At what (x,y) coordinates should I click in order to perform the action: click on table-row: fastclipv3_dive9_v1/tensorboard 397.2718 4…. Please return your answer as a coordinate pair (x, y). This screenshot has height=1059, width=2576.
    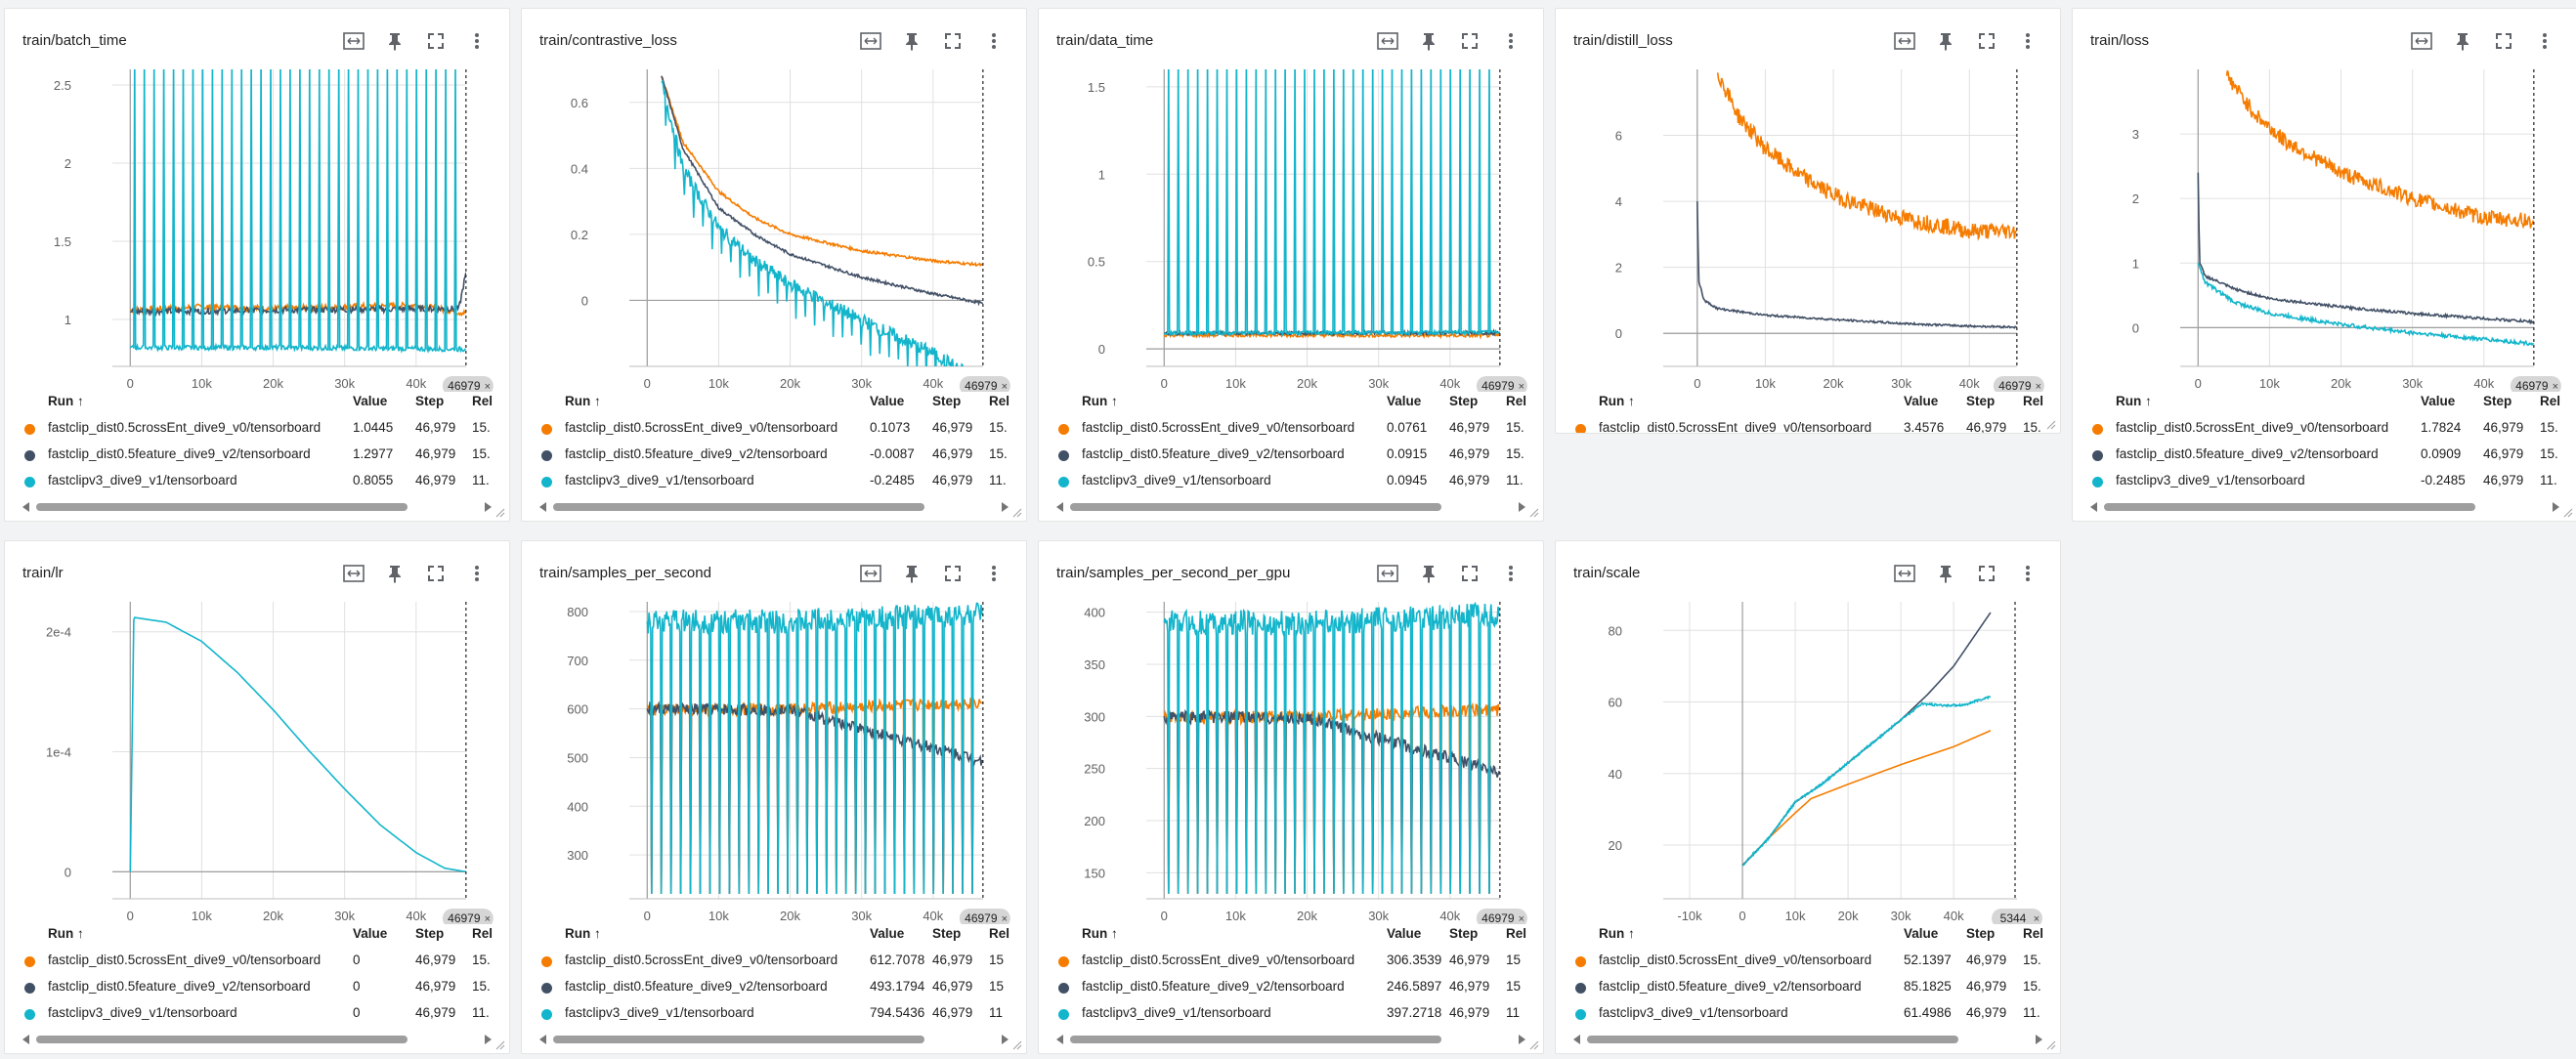
    Looking at the image, I should click on (1291, 1016).